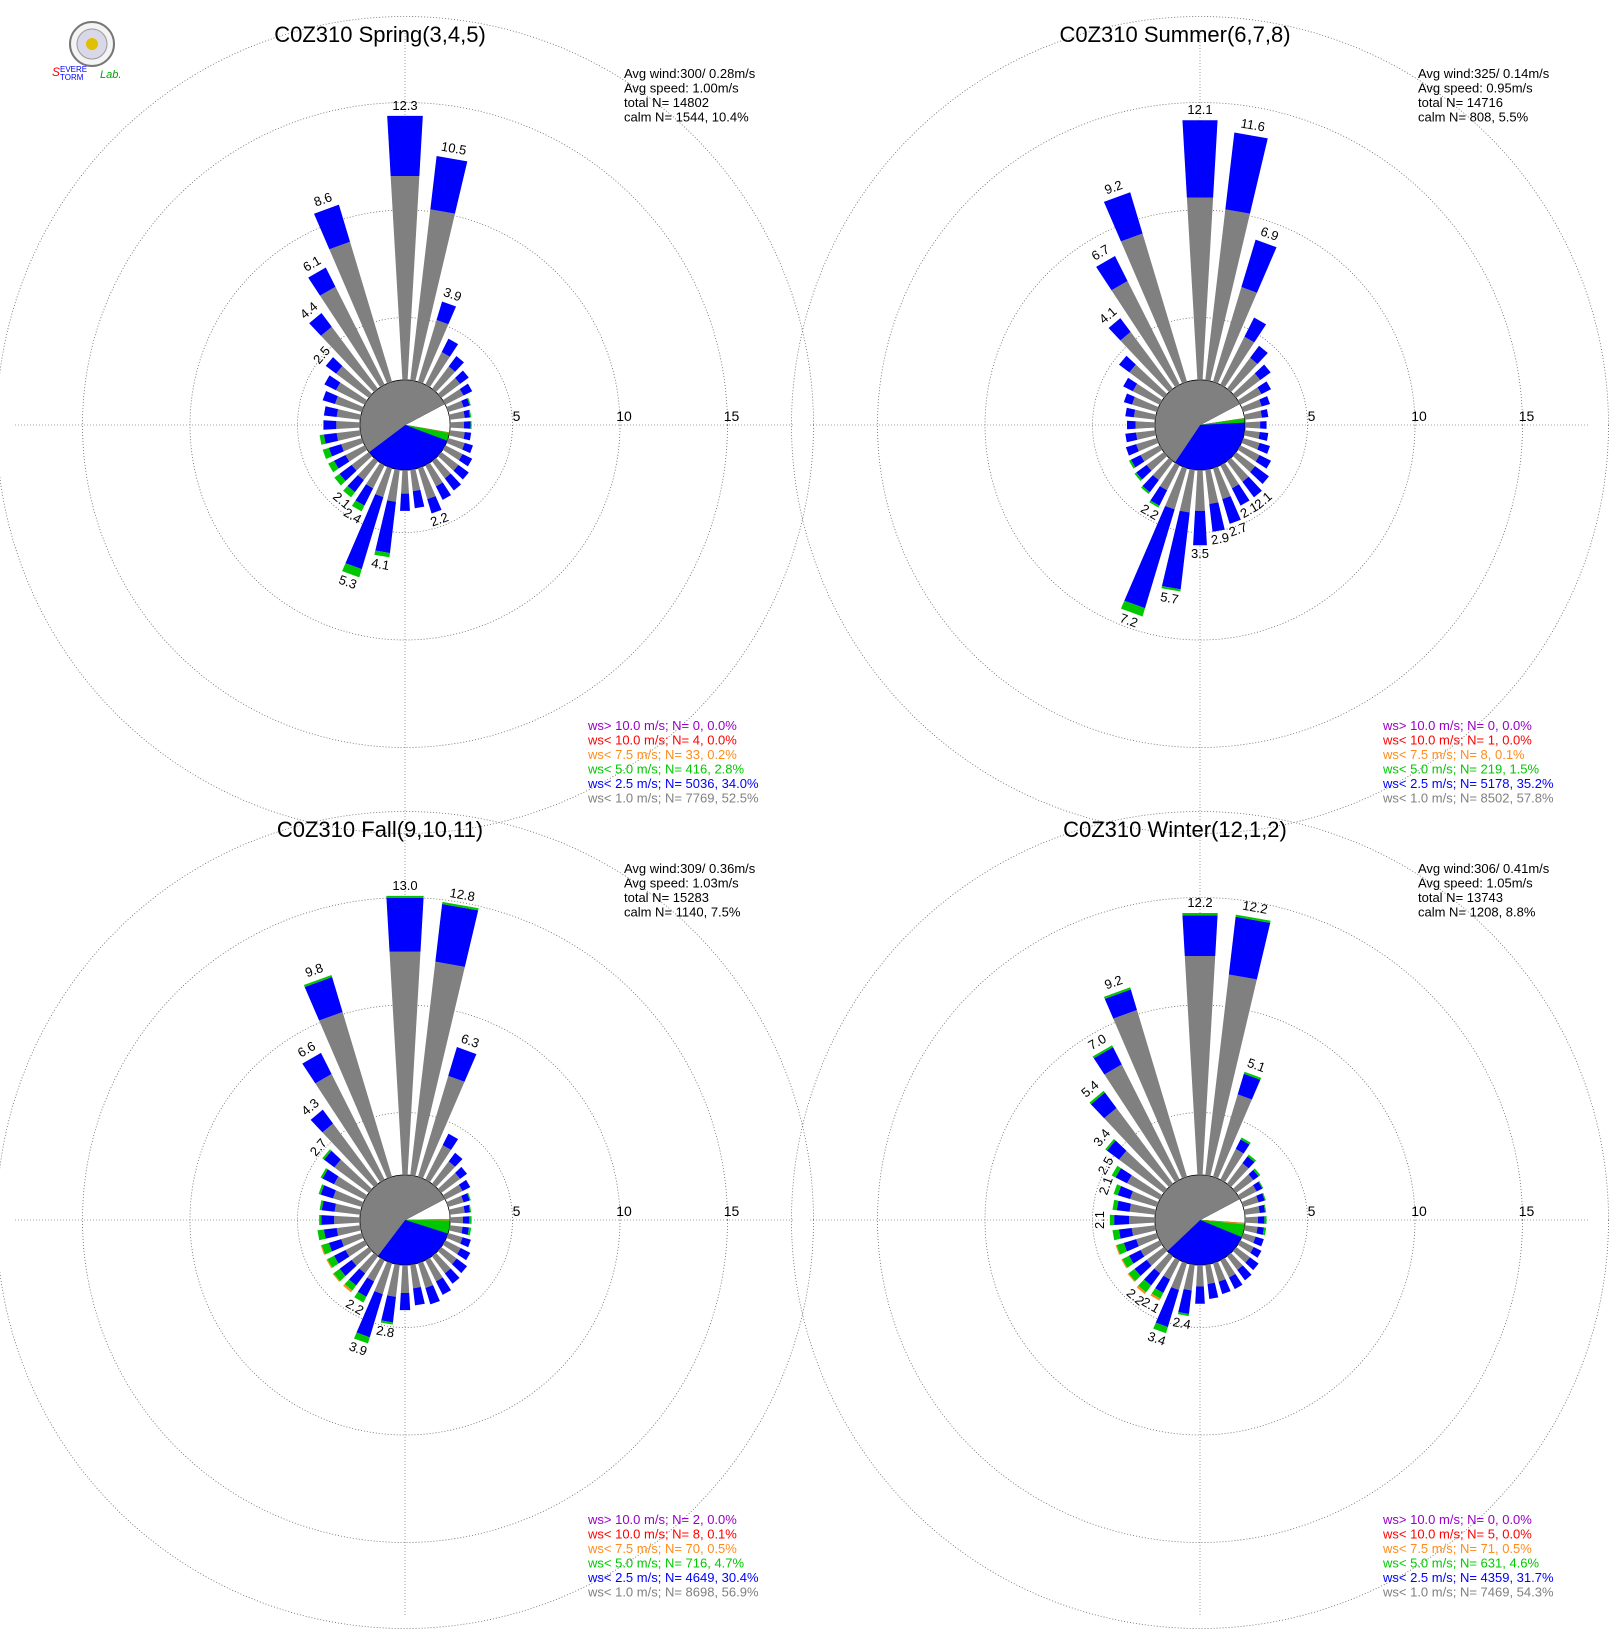 This screenshot has height=1640, width=1620. Describe the element at coordinates (1200, 553) in the screenshot. I see `bar-value-label: 3.5` at that location.